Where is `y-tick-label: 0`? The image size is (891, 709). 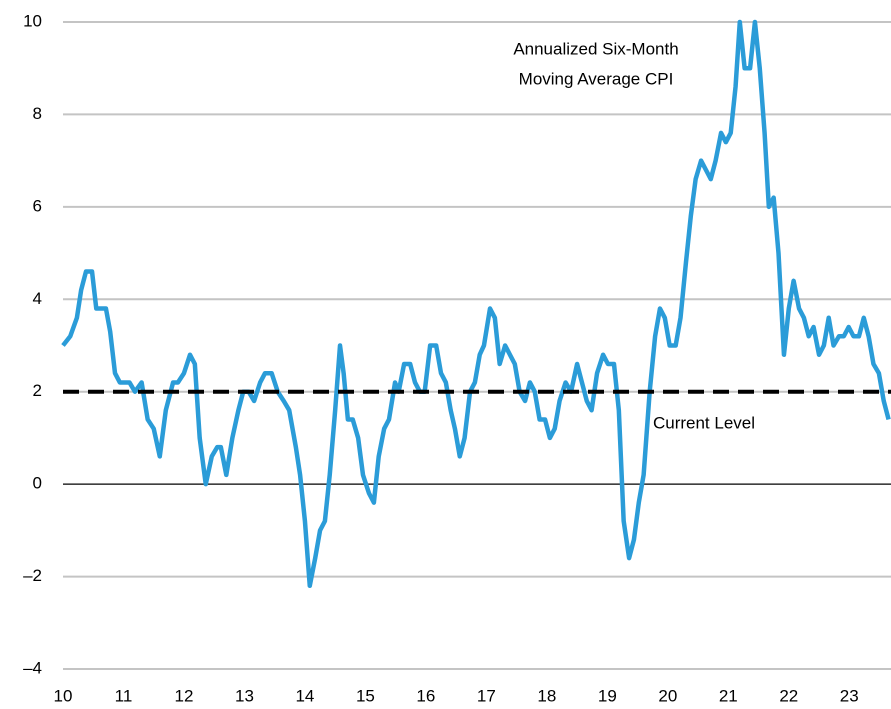 y-tick-label: 0 is located at coordinates (37, 483).